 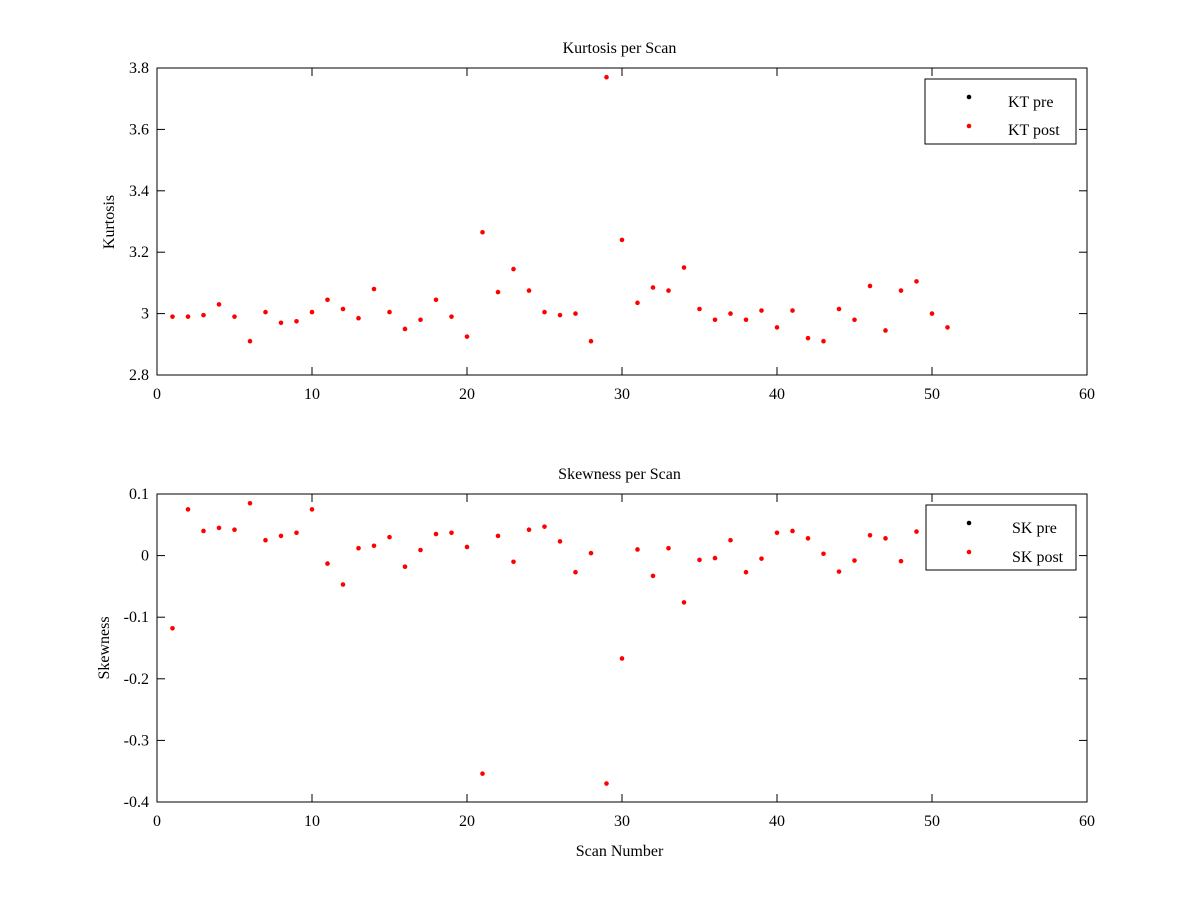 What do you see at coordinates (1001, 537) in the screenshot?
I see `legend: SK pre SK post` at bounding box center [1001, 537].